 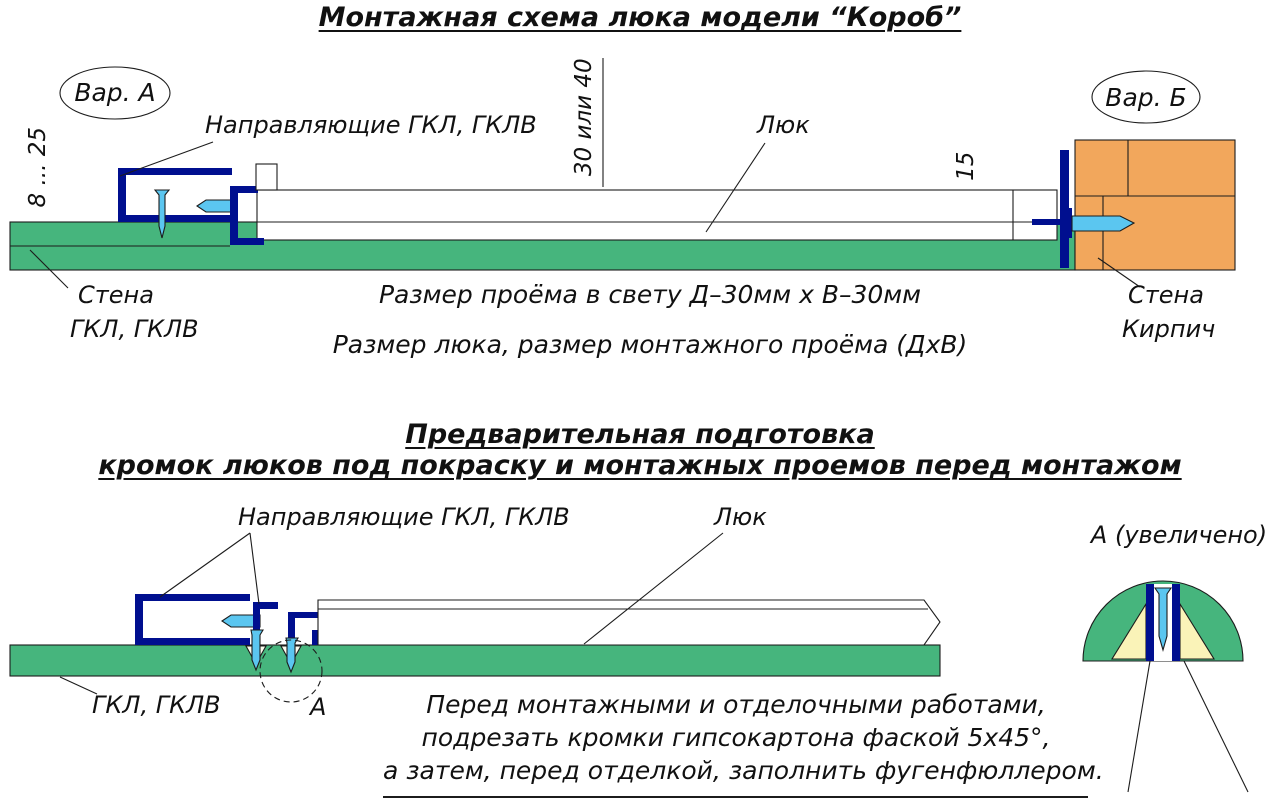 I want to click on gkl-track-profile-bottom, so click(x=192, y=619).